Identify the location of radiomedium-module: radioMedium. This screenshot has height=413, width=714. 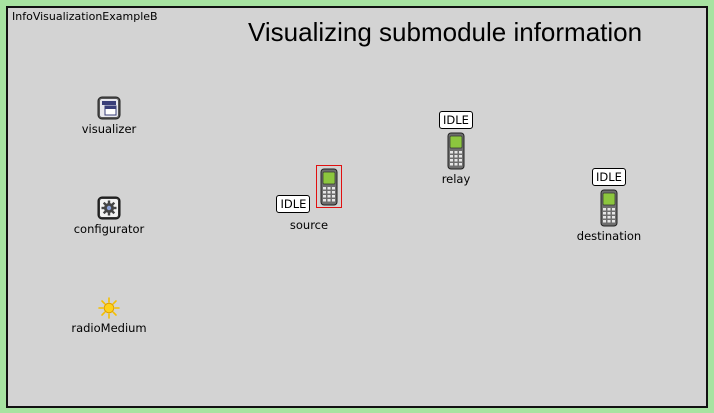
(109, 316).